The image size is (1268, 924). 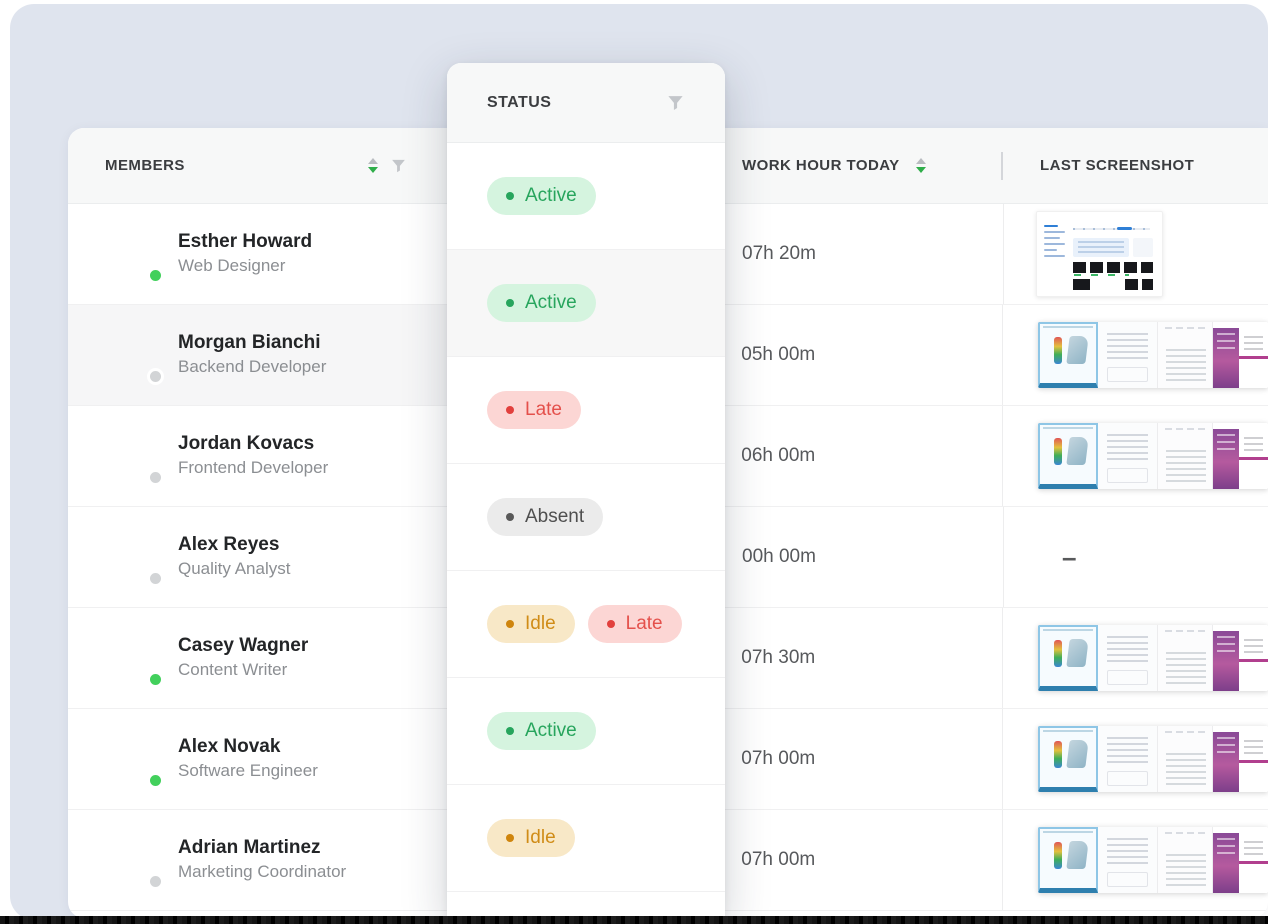 What do you see at coordinates (778, 354) in the screenshot?
I see `work-hour-value: 05h 00m` at bounding box center [778, 354].